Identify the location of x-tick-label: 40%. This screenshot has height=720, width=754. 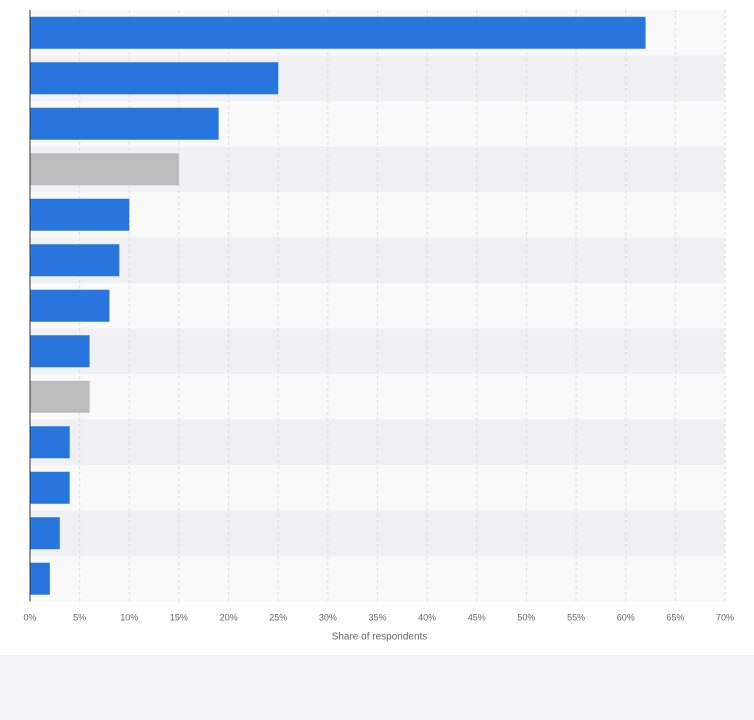
(427, 618).